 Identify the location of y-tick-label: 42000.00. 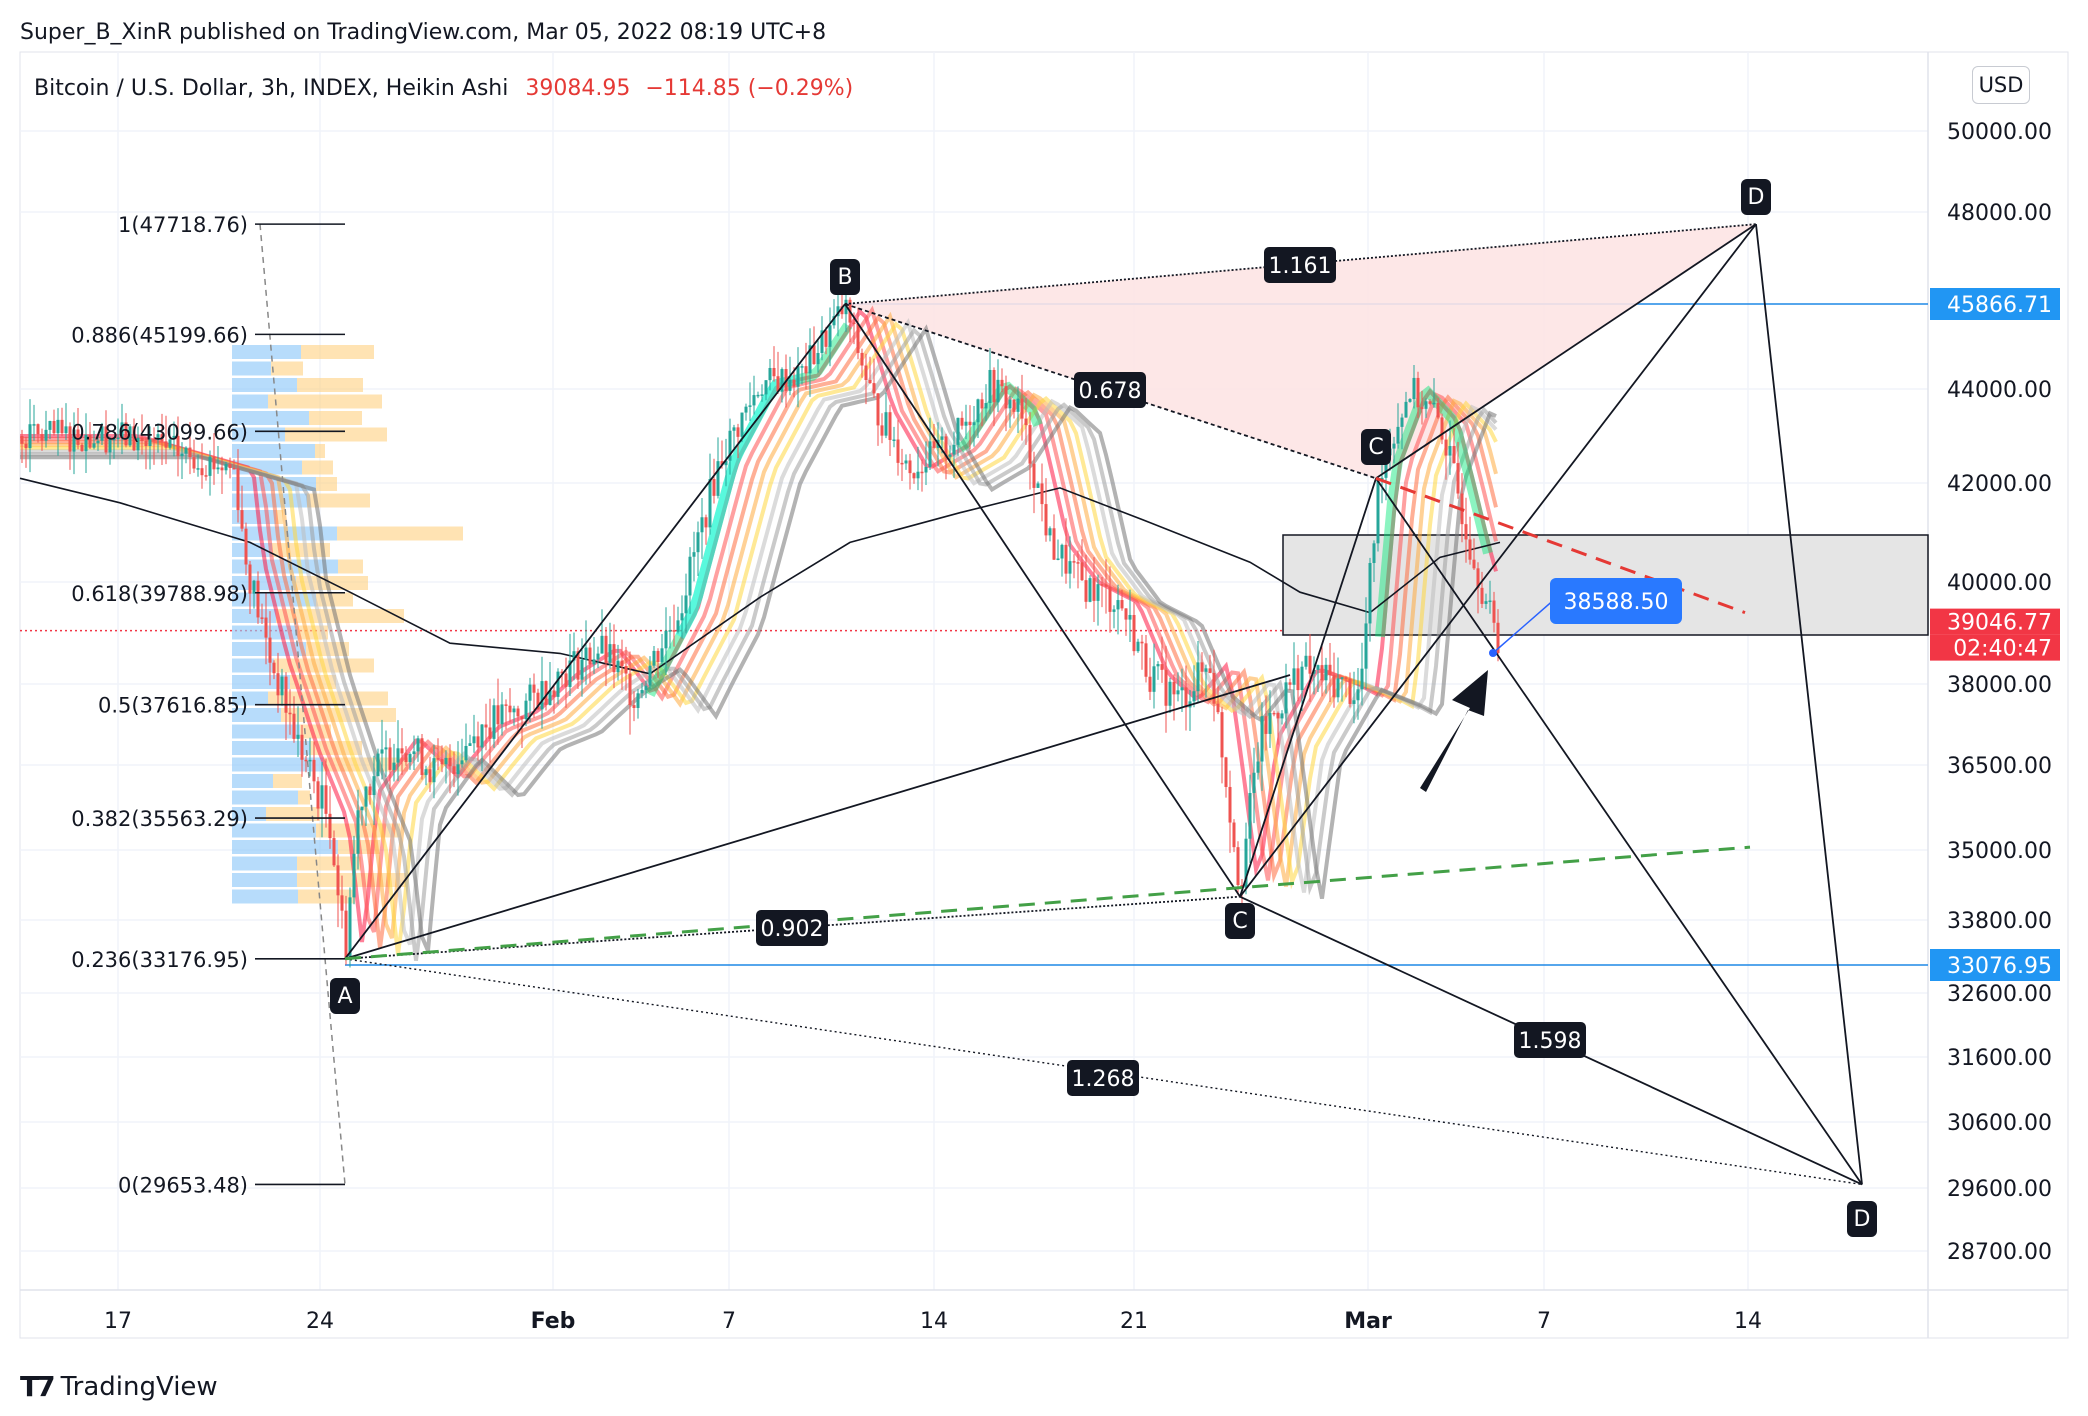
(1999, 484).